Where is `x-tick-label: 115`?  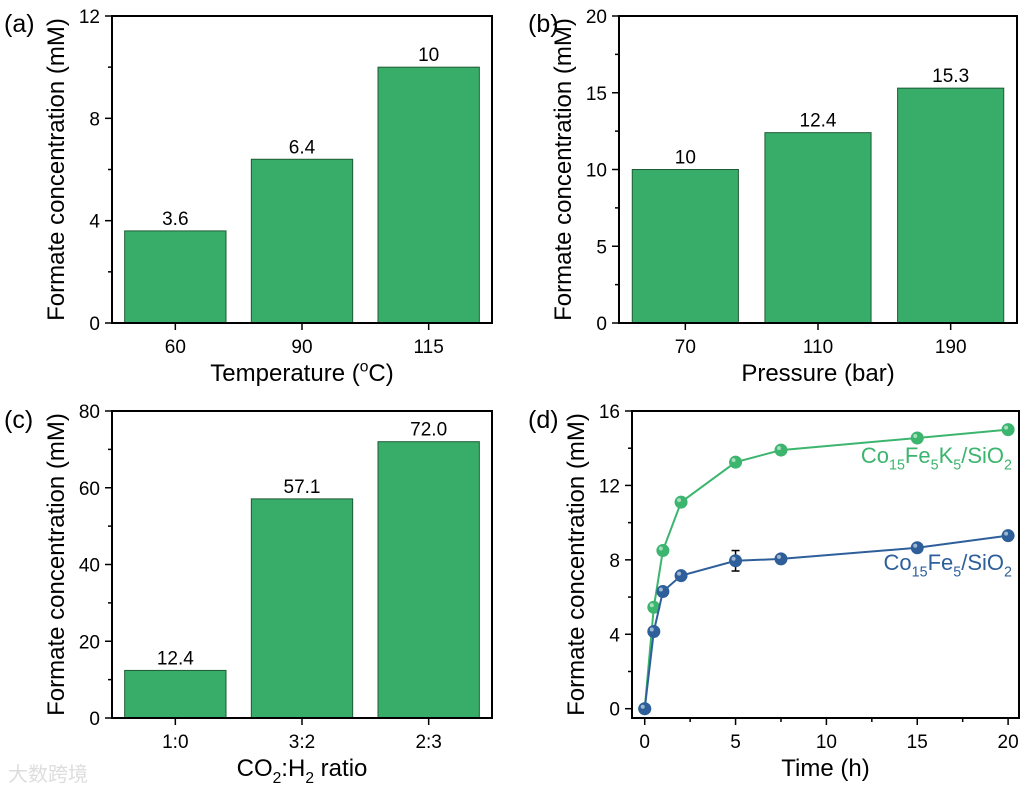 x-tick-label: 115 is located at coordinates (429, 347).